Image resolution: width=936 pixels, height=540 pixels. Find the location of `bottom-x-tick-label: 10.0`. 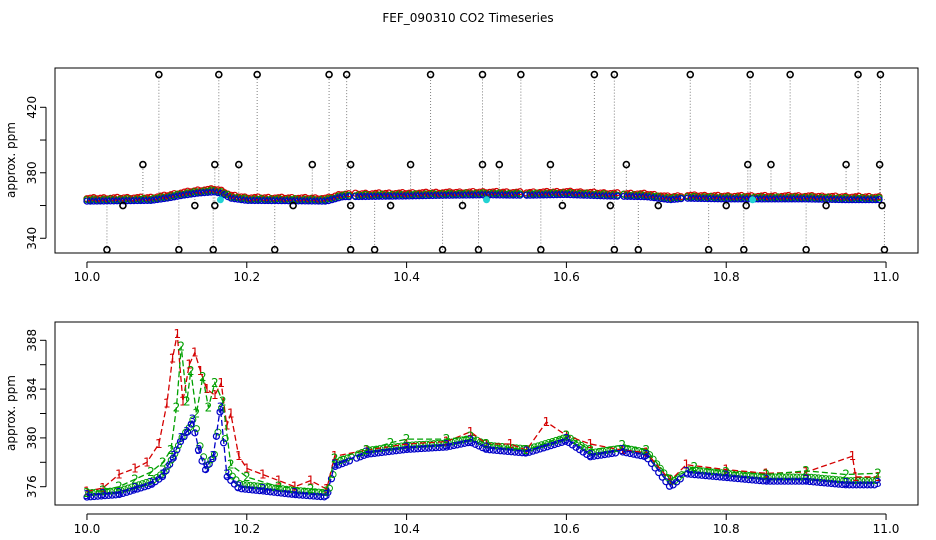

bottom-x-tick-label: 10.0 is located at coordinates (87, 529).